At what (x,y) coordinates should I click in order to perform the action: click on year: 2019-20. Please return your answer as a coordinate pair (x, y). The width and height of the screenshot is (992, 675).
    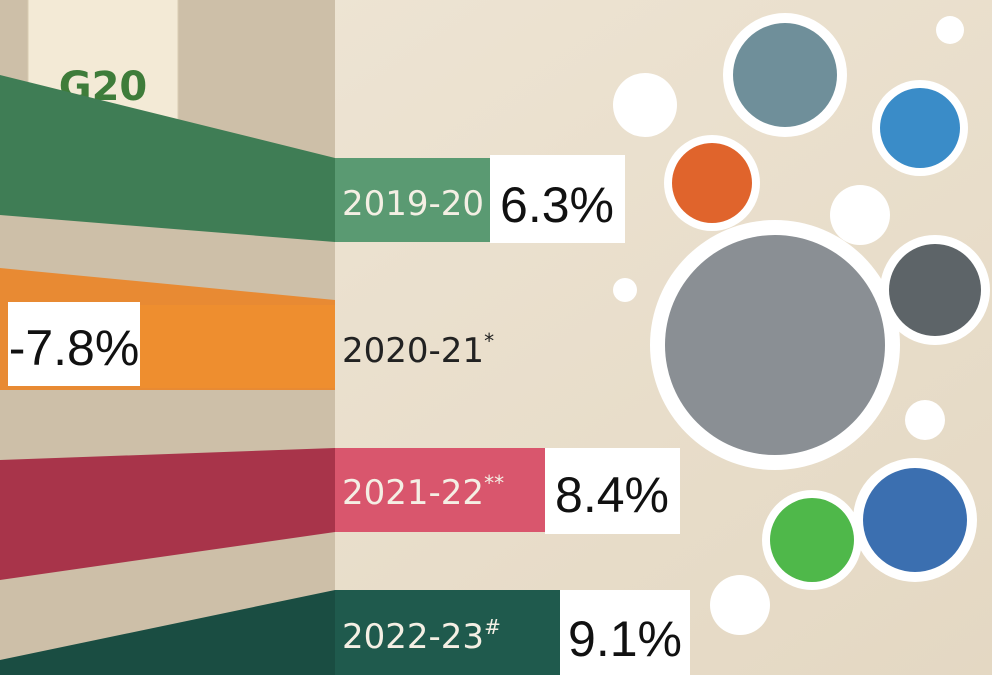
    Looking at the image, I should click on (413, 204).